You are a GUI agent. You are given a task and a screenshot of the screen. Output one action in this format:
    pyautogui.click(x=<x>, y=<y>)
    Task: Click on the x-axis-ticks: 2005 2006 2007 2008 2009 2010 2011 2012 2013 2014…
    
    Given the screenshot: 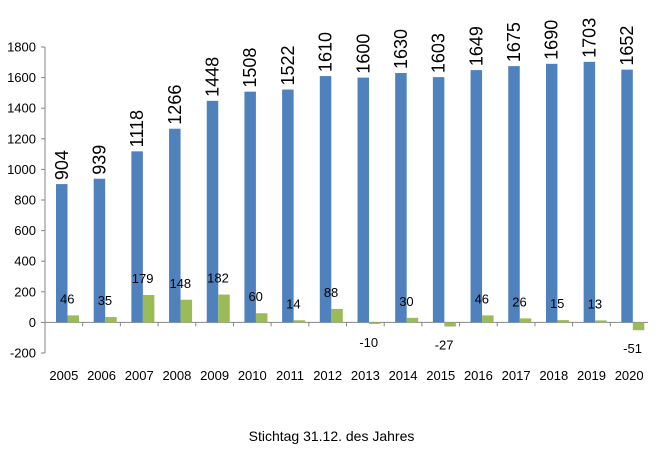 What is the action you would take?
    pyautogui.click(x=346, y=352)
    